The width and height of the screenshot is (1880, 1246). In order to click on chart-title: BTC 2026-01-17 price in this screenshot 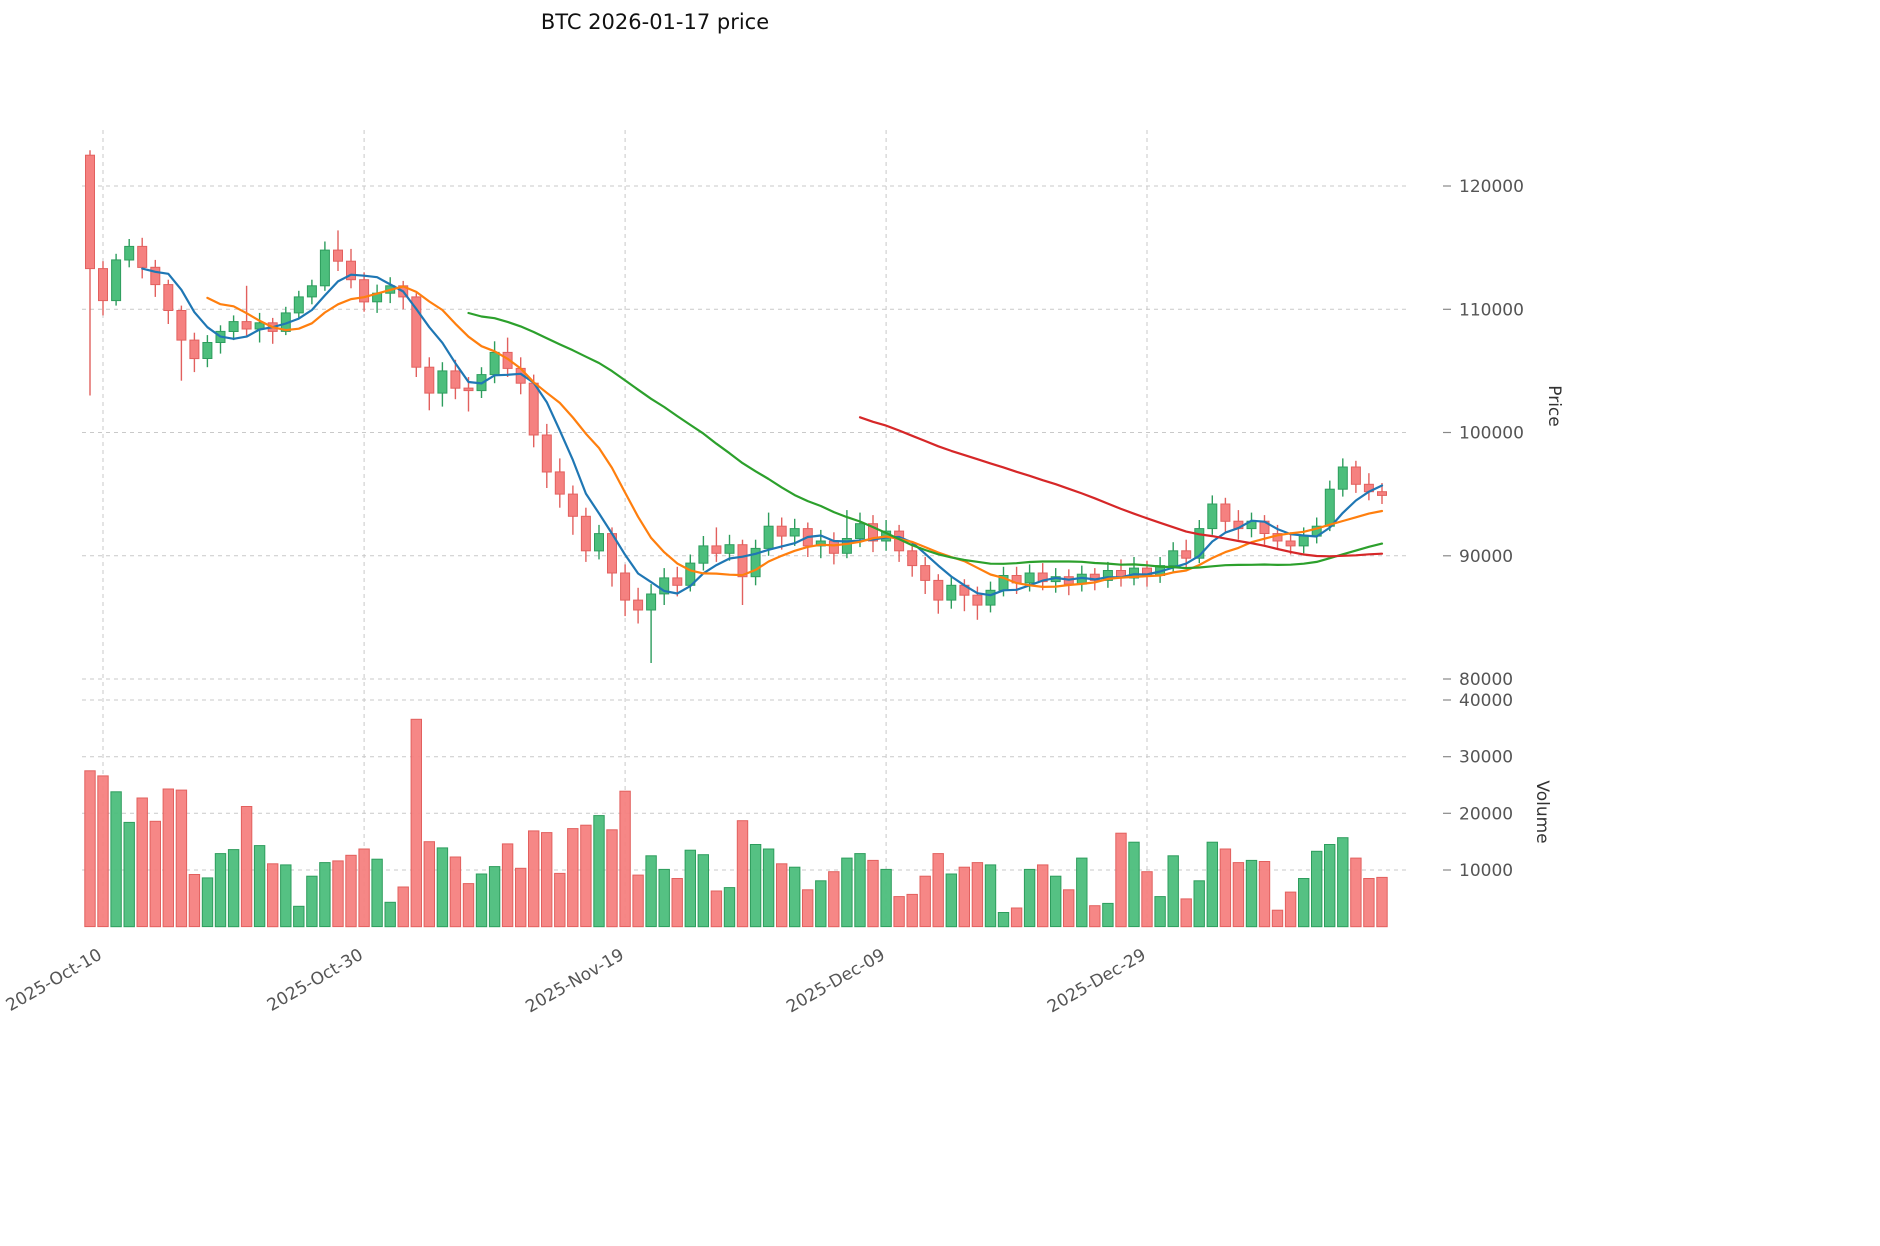, I will do `click(655, 22)`.